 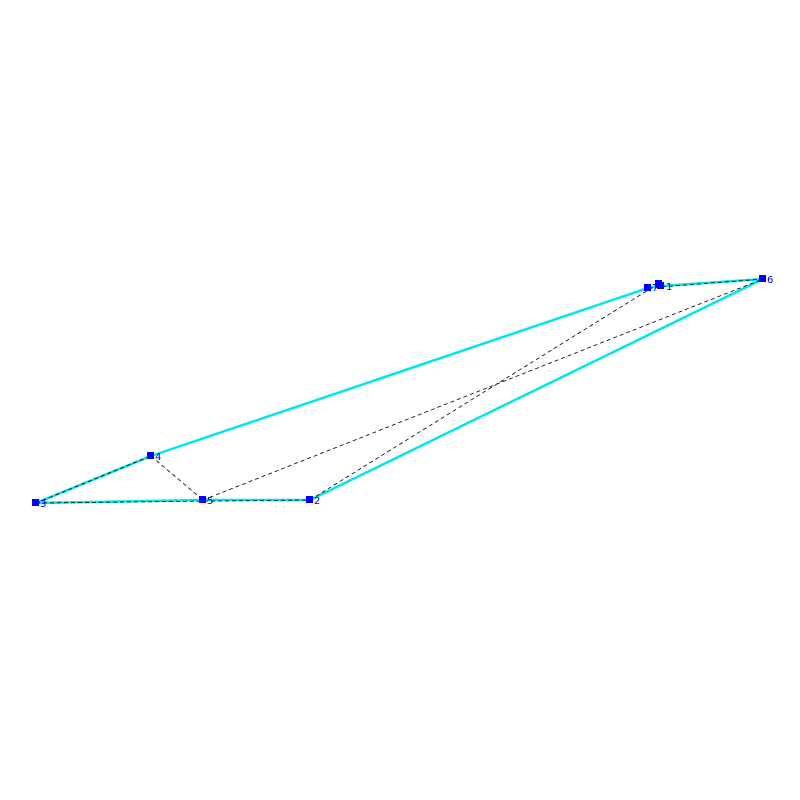 What do you see at coordinates (210, 501) in the screenshot?
I see `node-label: 5` at bounding box center [210, 501].